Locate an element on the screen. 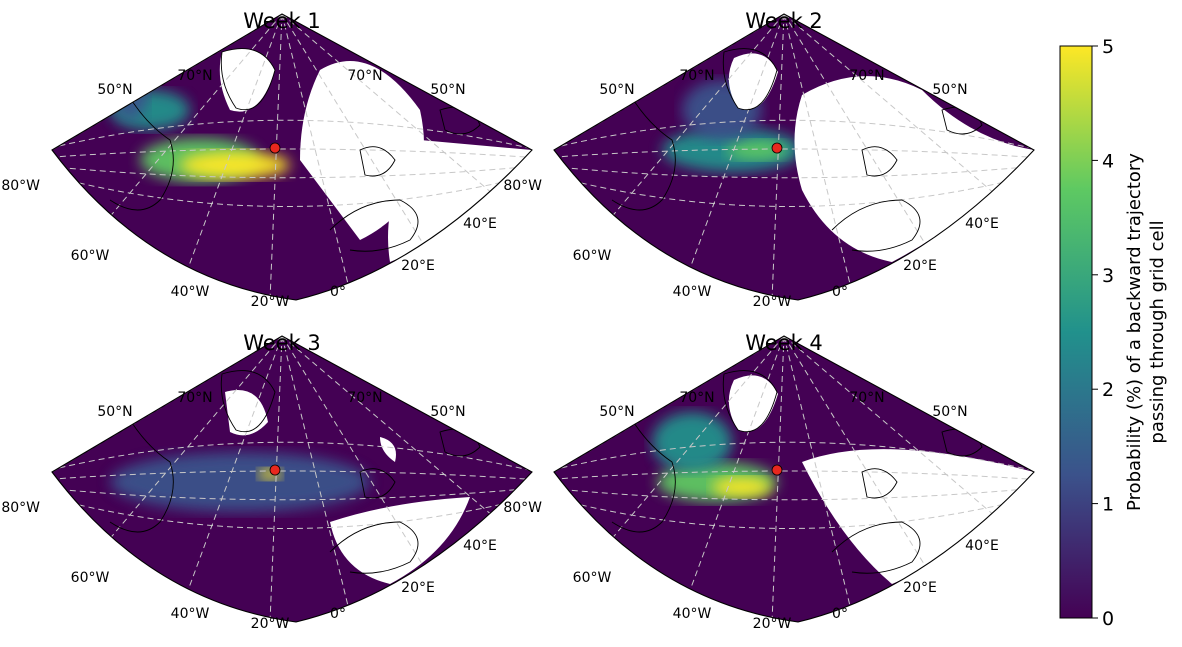 The height and width of the screenshot is (647, 1182). colorbar-tick-label: 3 is located at coordinates (1108, 276).